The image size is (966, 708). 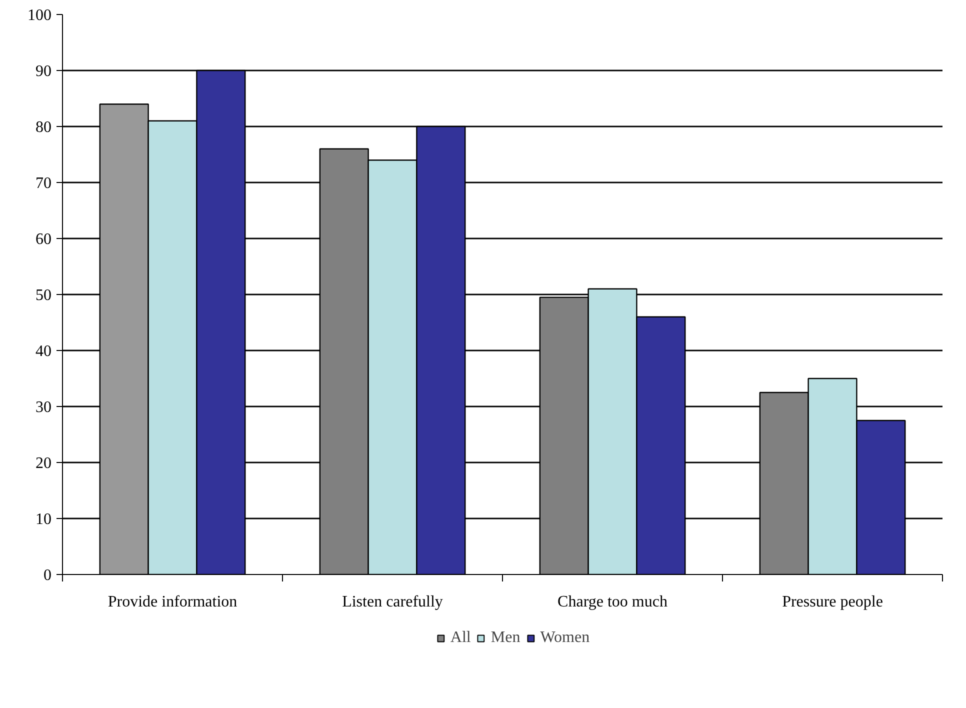 I want to click on y-tick-label: 100, so click(x=40, y=15).